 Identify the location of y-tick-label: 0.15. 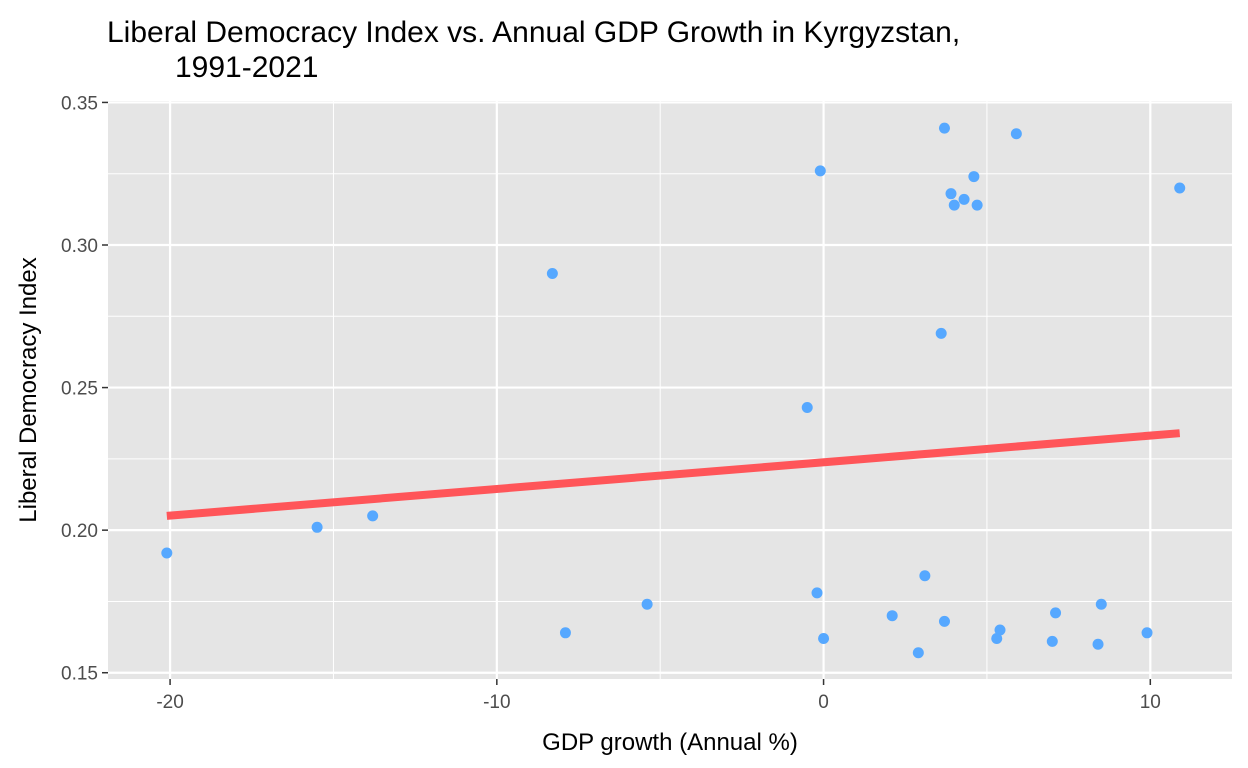
(79, 674).